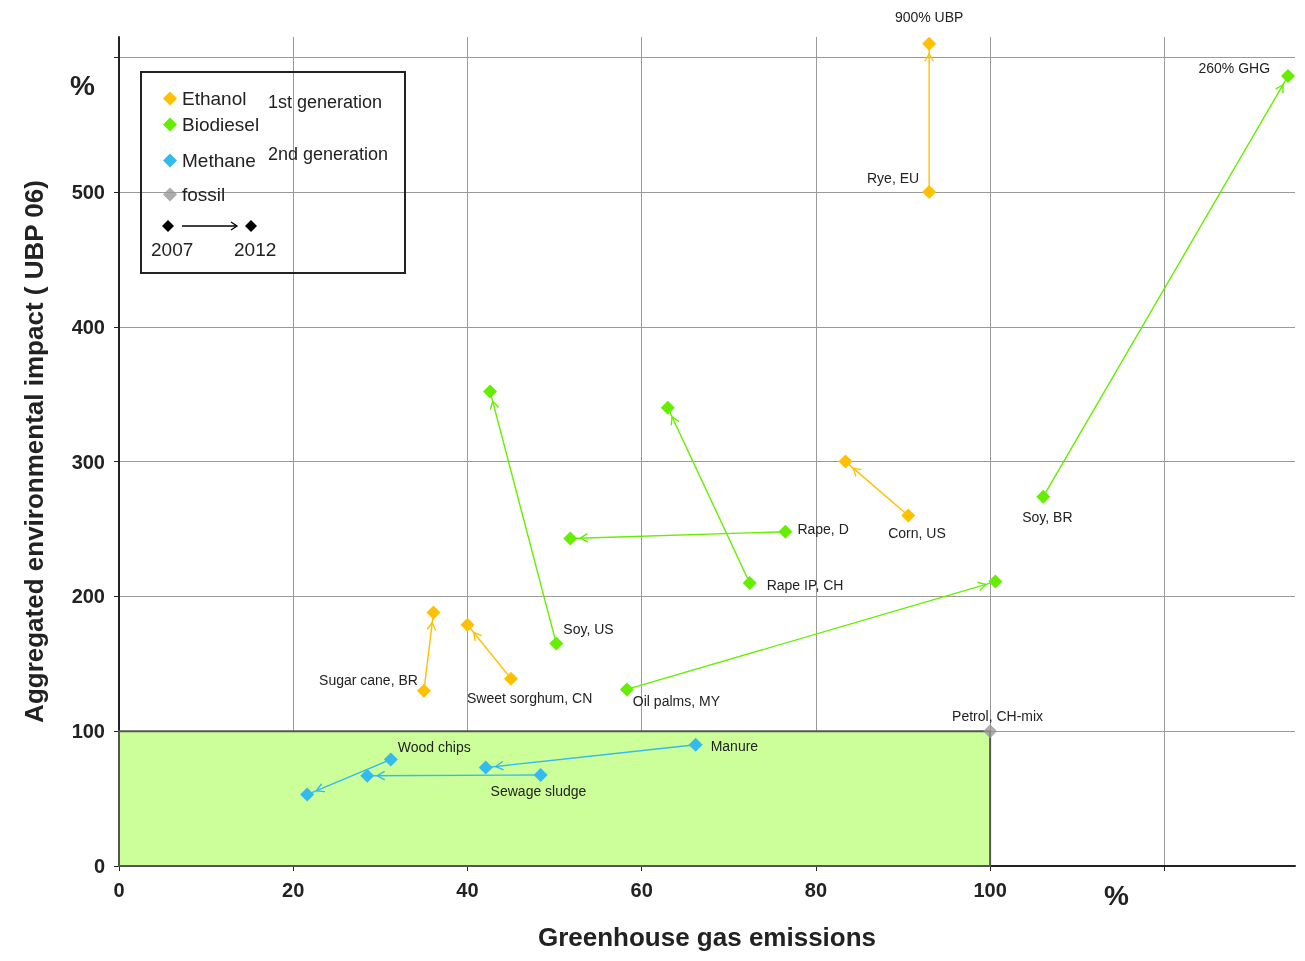 The width and height of the screenshot is (1305, 961). I want to click on x-tick-label: 60, so click(641, 890).